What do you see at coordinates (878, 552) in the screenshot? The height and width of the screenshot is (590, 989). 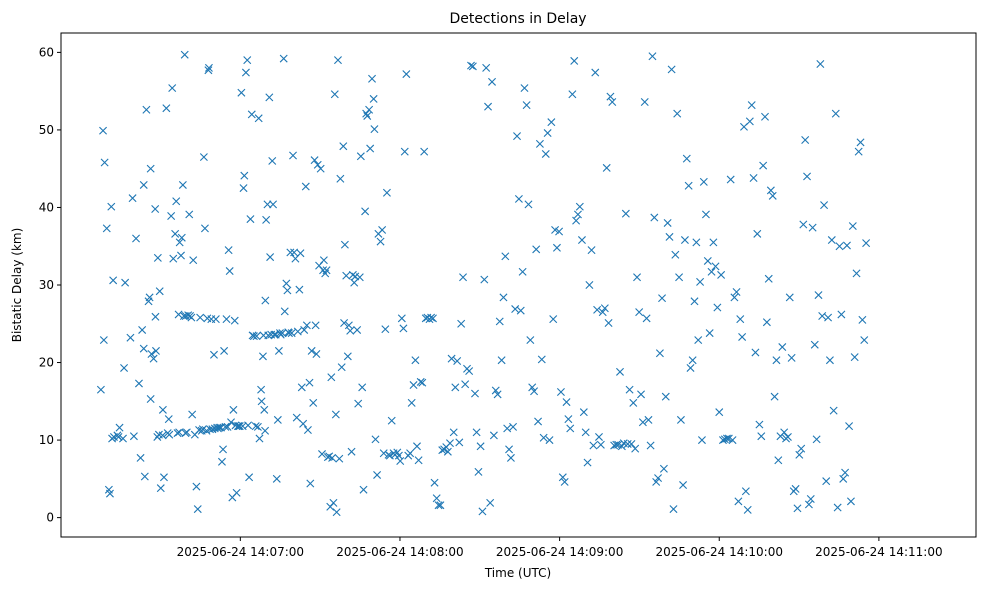 I see `x-tick-label: 2025-06-24 14:11:00` at bounding box center [878, 552].